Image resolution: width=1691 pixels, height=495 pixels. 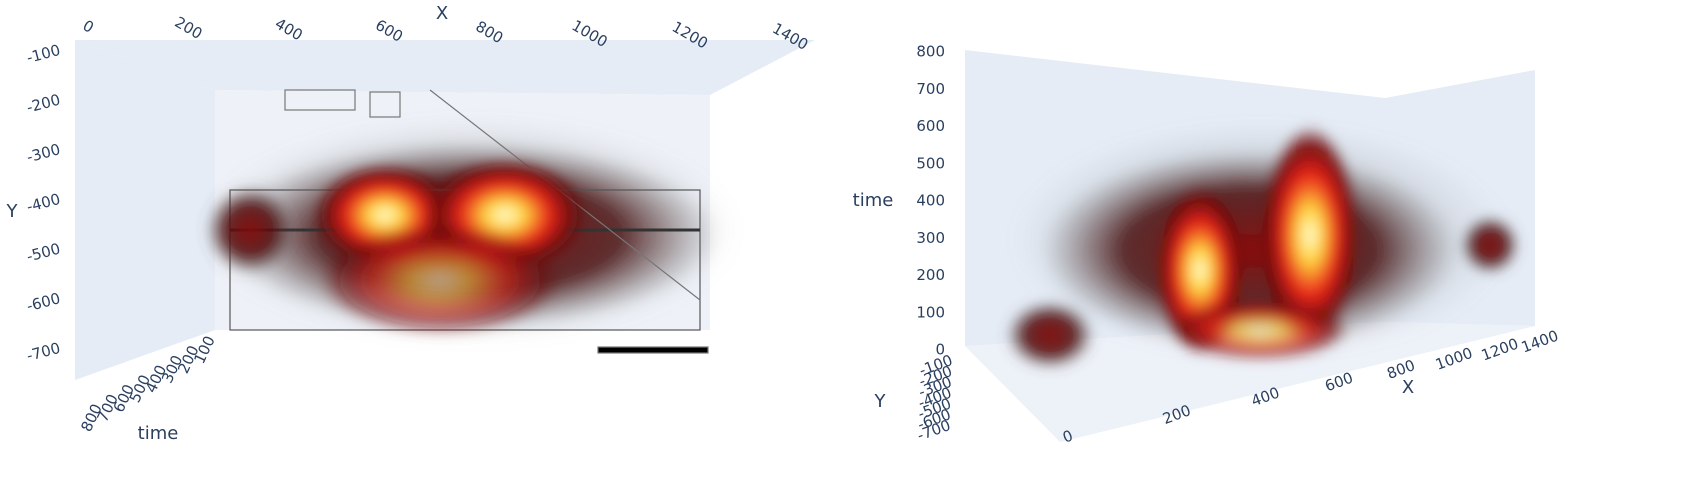 I want to click on x-tick-label: 1400, so click(x=1540, y=342).